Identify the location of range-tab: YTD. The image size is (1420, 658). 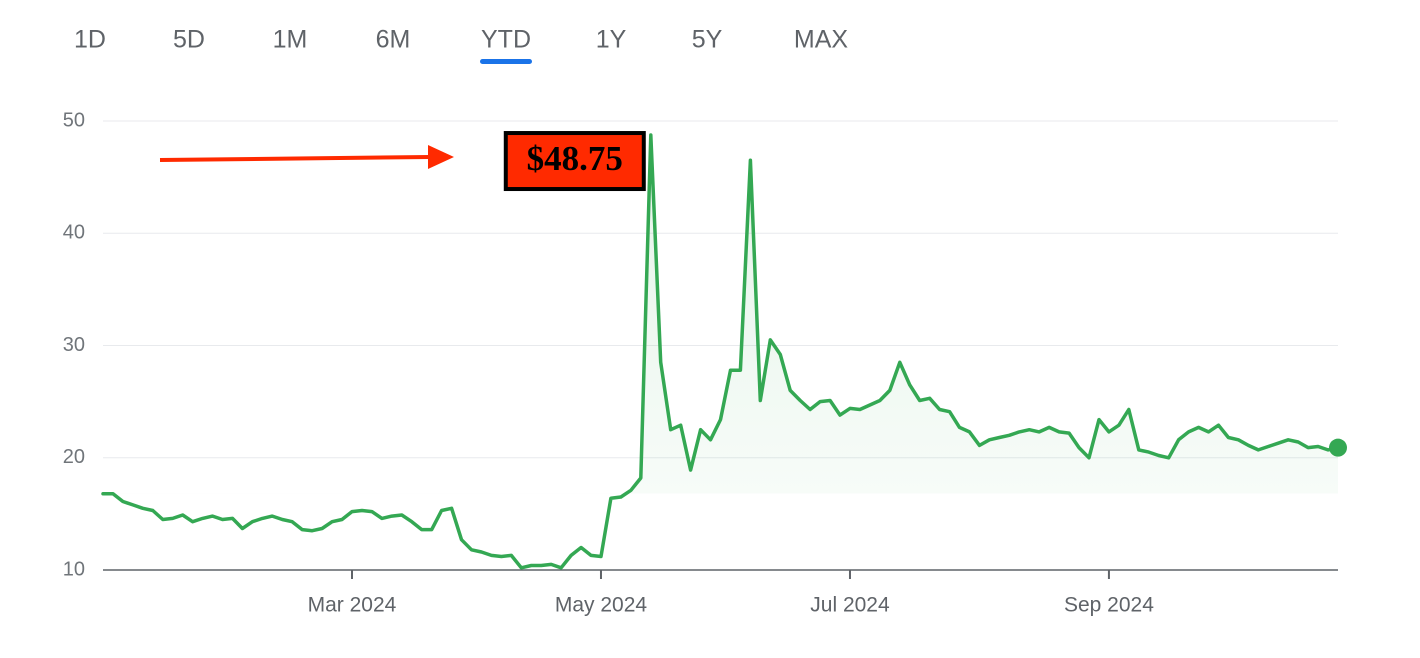
(506, 40).